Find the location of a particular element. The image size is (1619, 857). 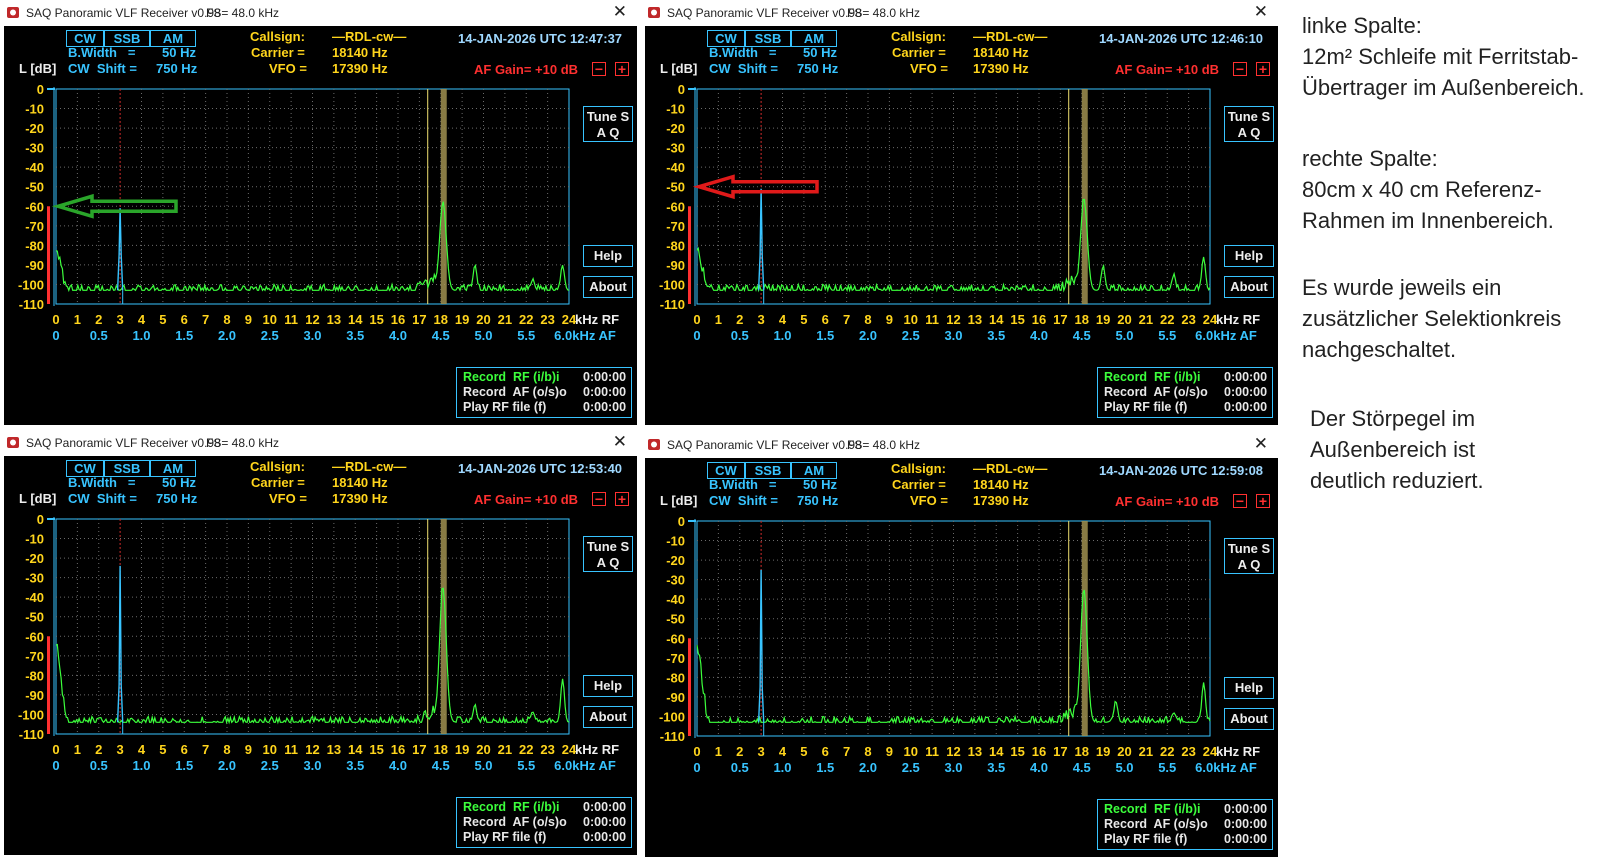

rf-tick-label: 21 is located at coordinates (505, 749).